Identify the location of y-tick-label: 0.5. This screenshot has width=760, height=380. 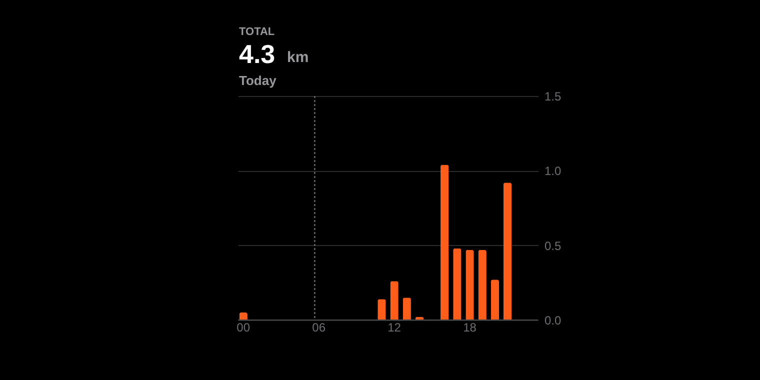
(553, 245).